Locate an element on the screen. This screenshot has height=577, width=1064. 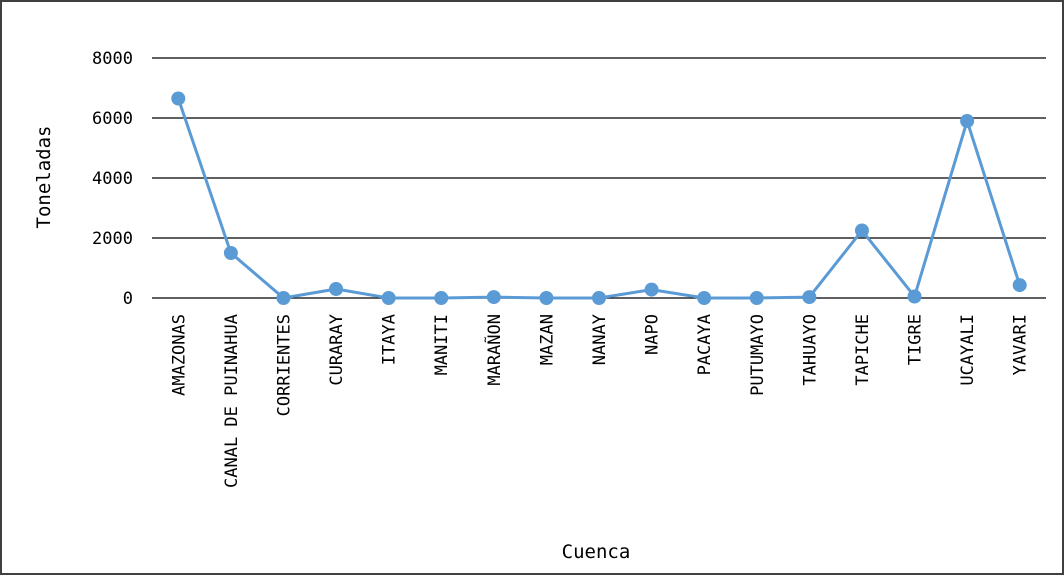
x-tick-label: TAPICHE is located at coordinates (863, 350).